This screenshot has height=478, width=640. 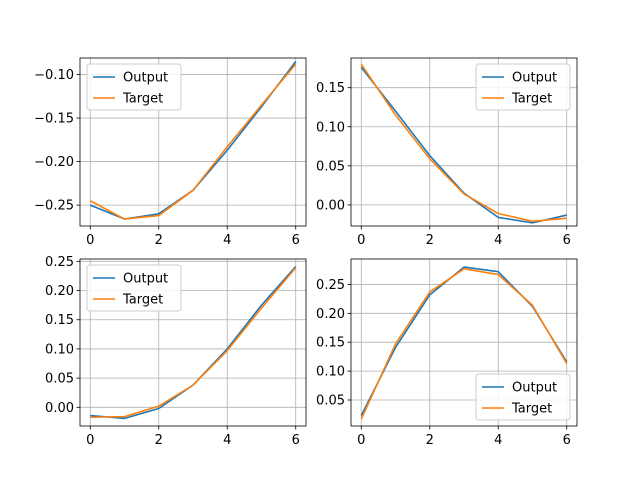 What do you see at coordinates (54, 162) in the screenshot?
I see `y-tick-label: −0.20` at bounding box center [54, 162].